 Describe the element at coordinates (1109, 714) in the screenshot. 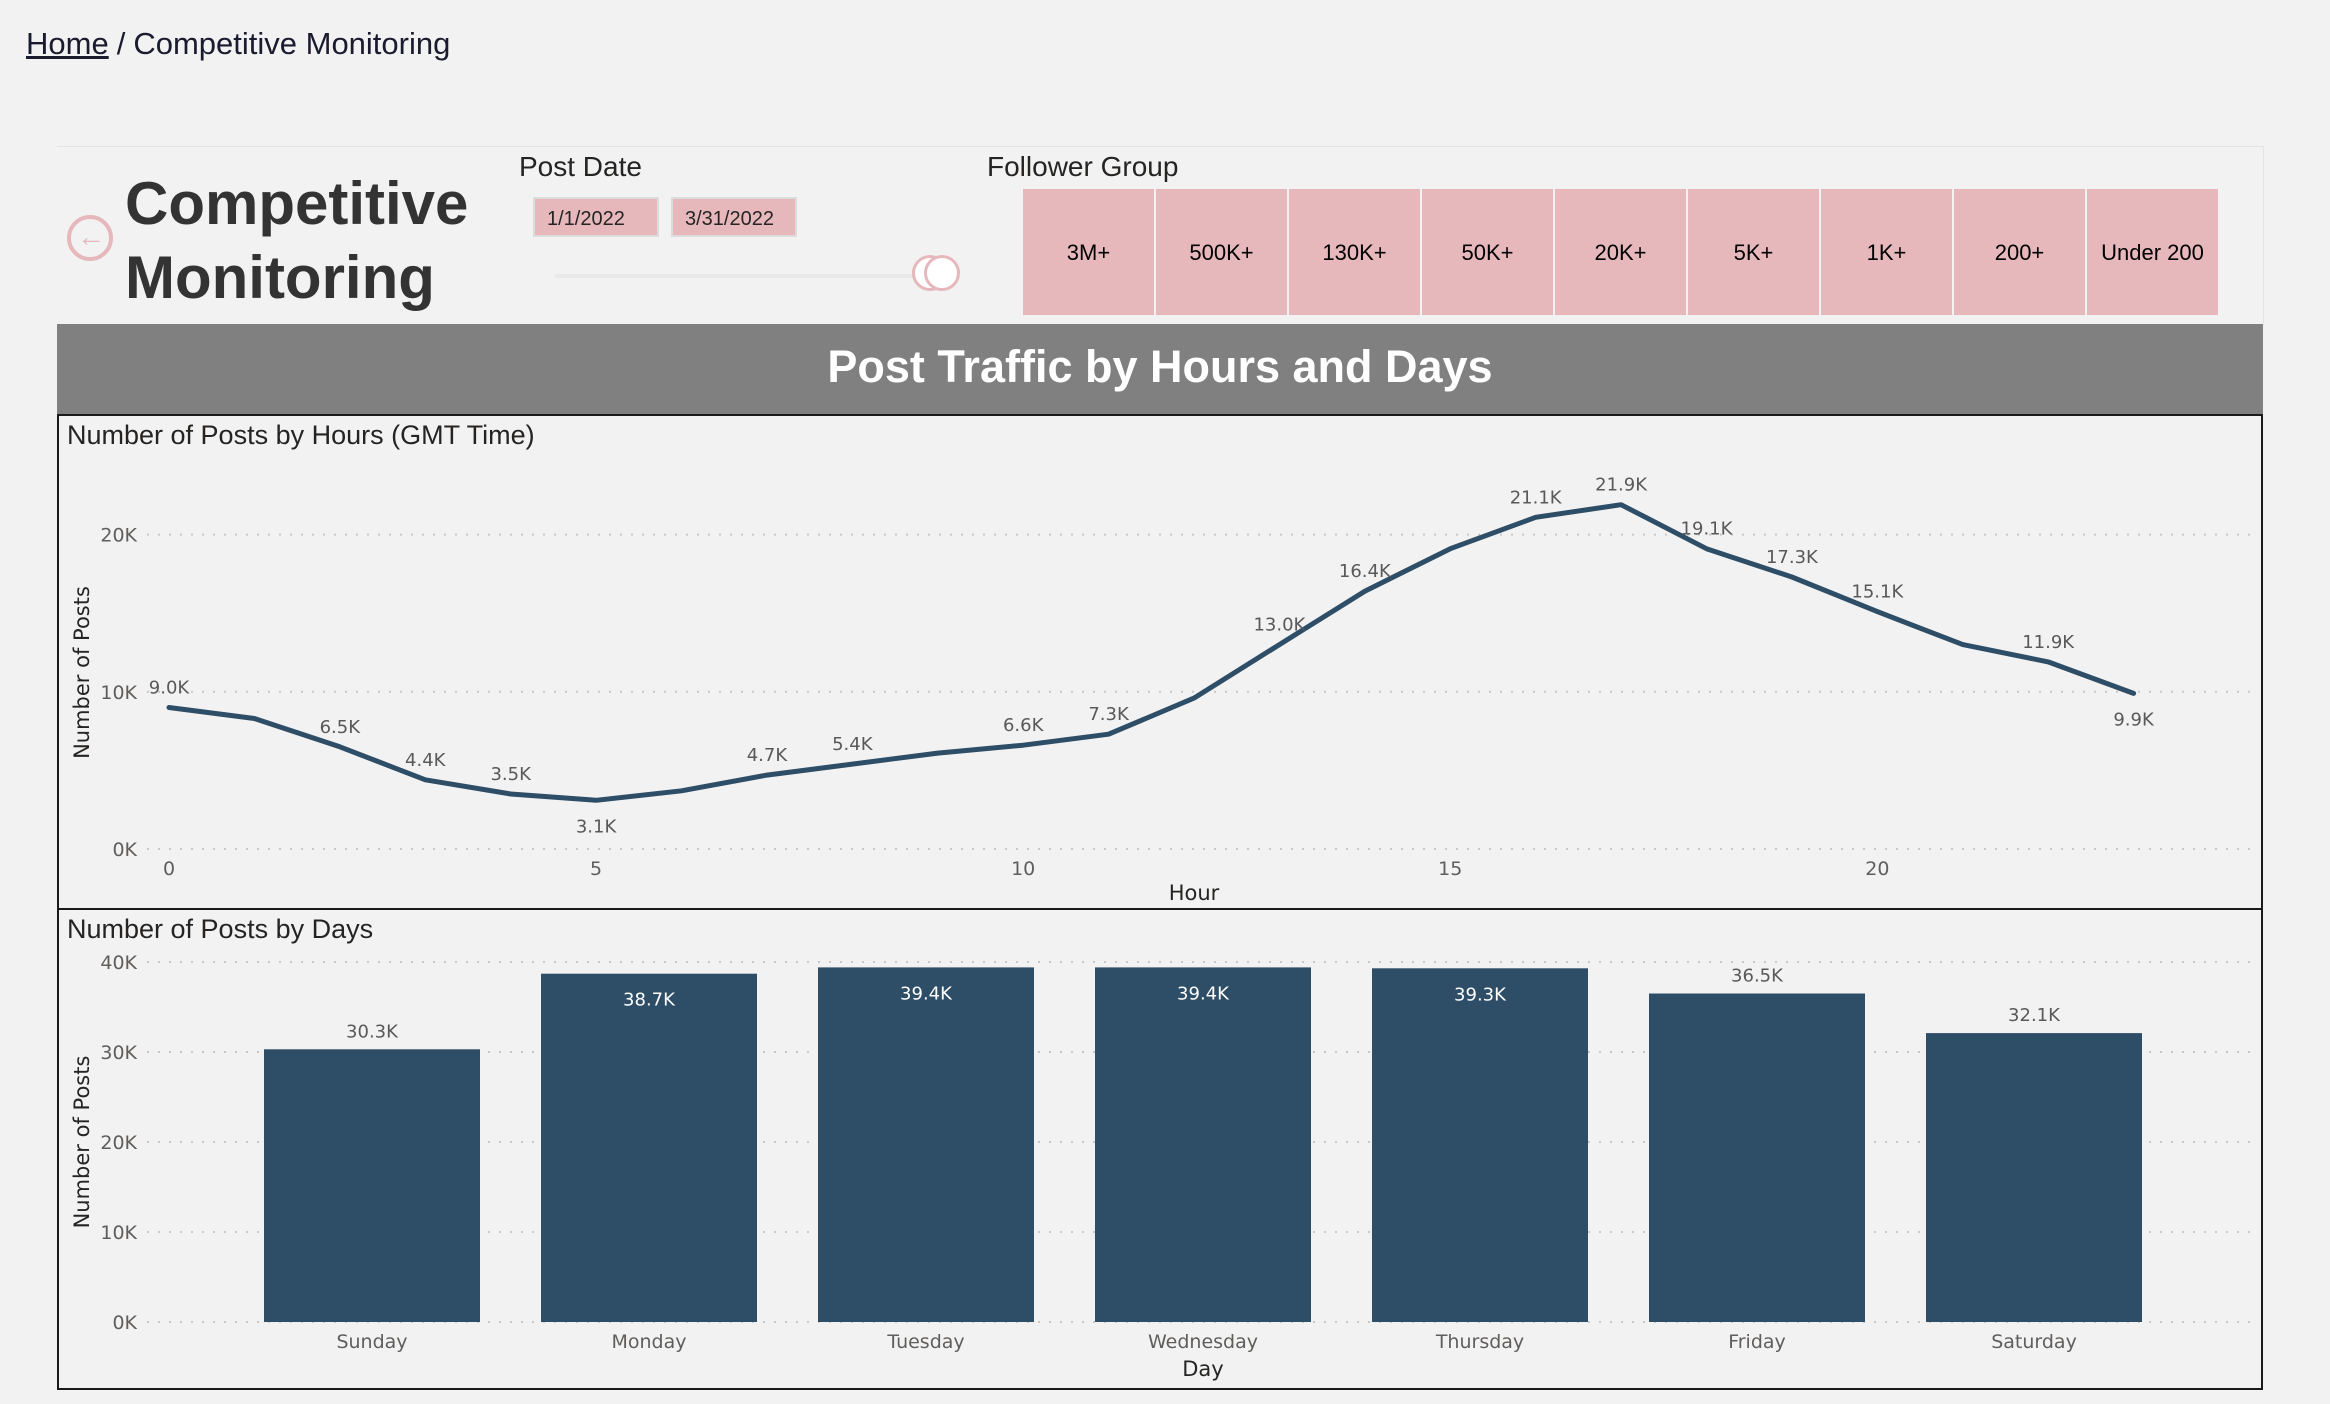

I see `line-data-label: 7.3K` at that location.